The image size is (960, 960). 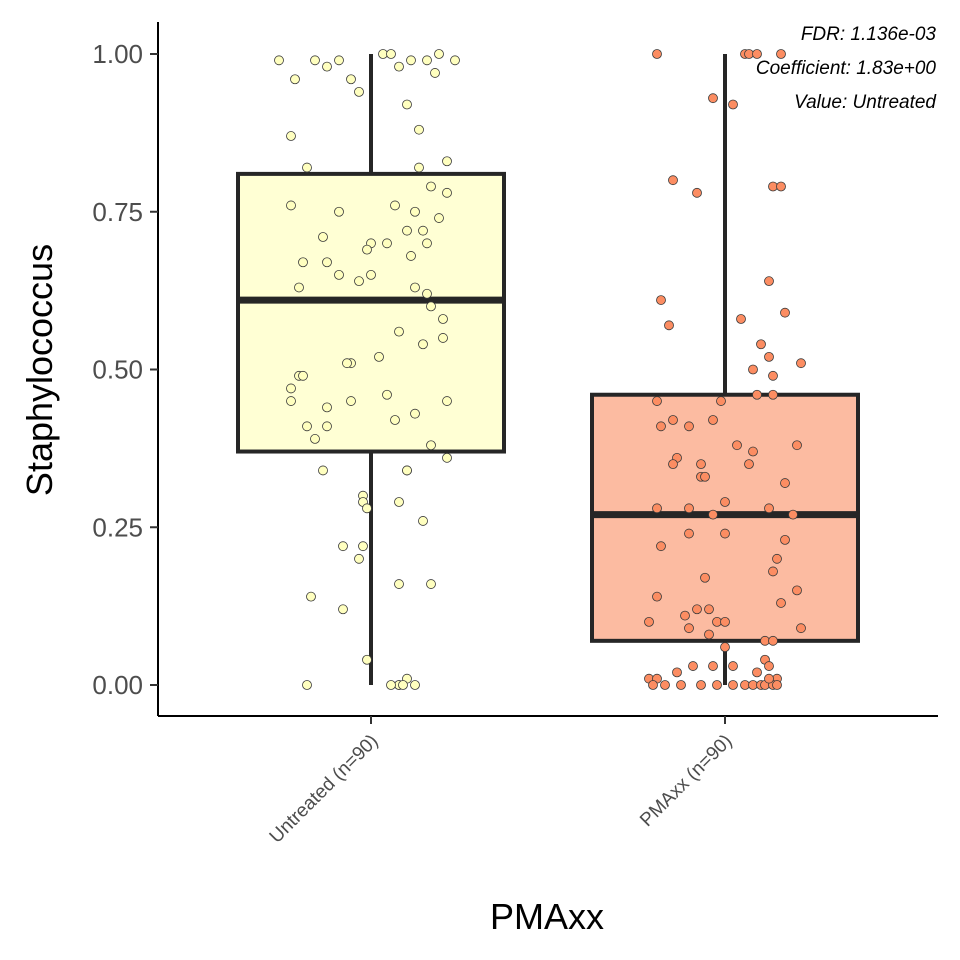 I want to click on x-tick-label: PMAxx (n=90), so click(x=686, y=781).